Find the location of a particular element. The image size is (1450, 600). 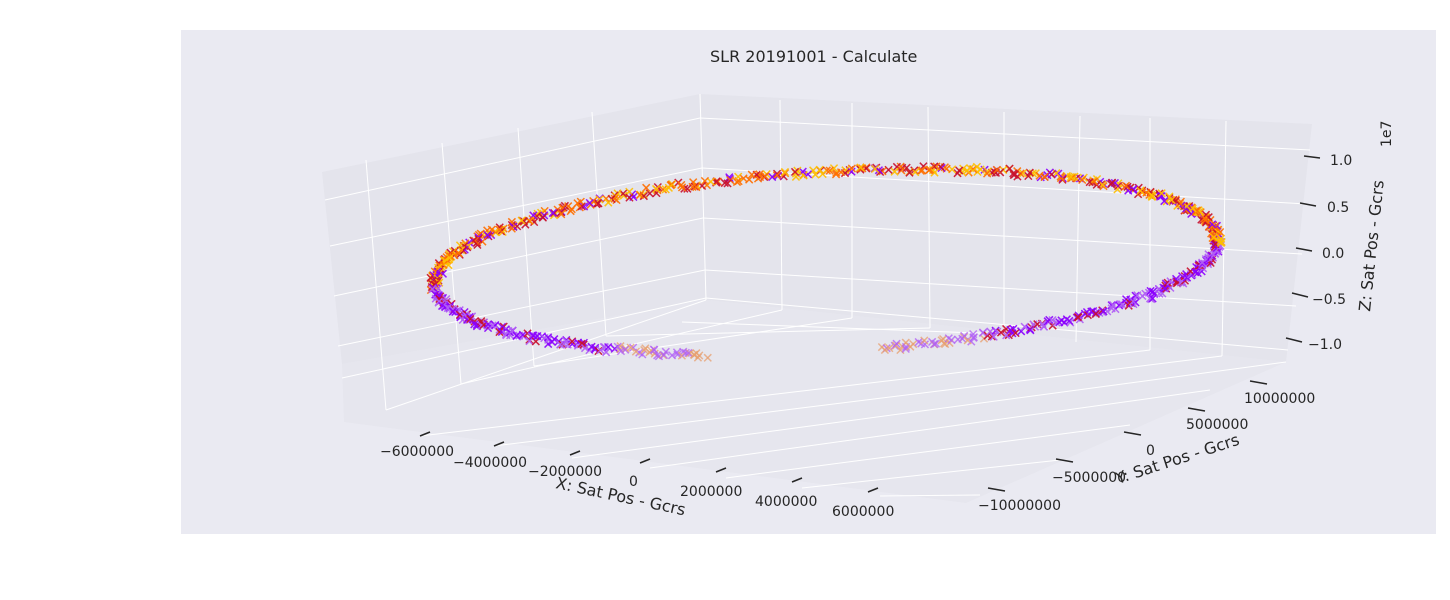

x-tick-label: −4000000 is located at coordinates (490, 463).